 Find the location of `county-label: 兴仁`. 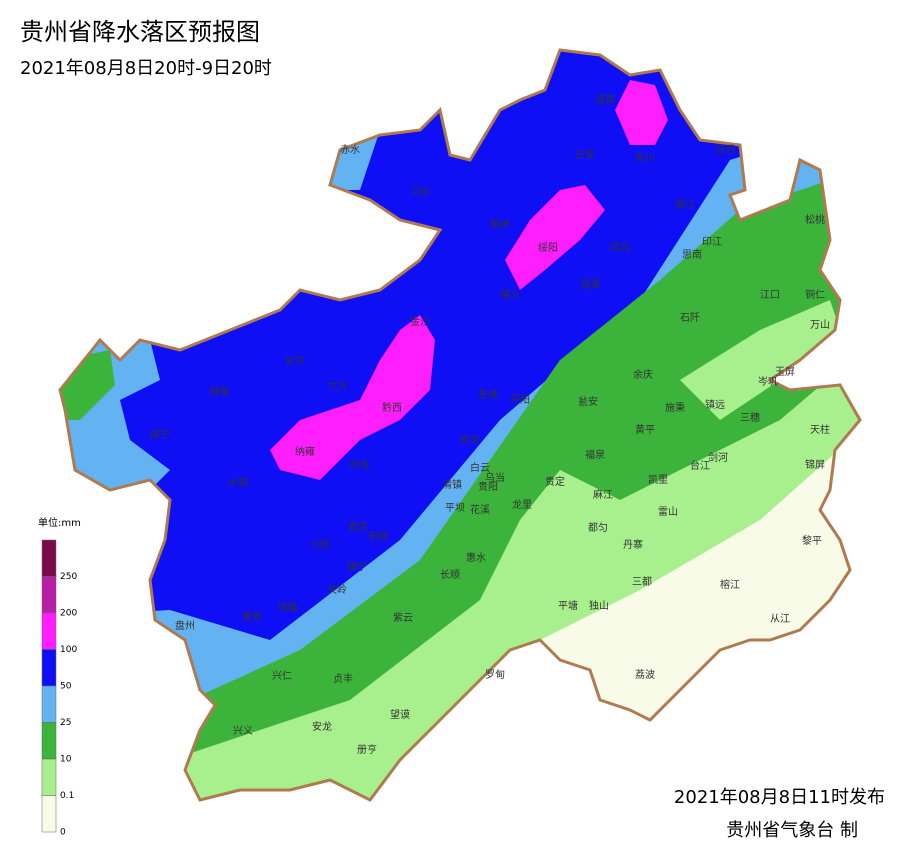

county-label: 兴仁 is located at coordinates (282, 676).